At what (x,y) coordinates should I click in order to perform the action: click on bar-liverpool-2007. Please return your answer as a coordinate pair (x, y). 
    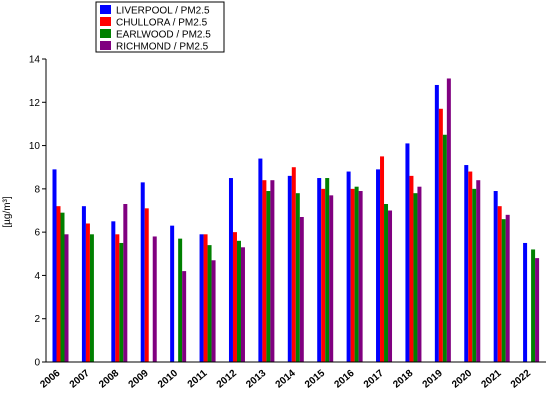
    Looking at the image, I should click on (83, 284).